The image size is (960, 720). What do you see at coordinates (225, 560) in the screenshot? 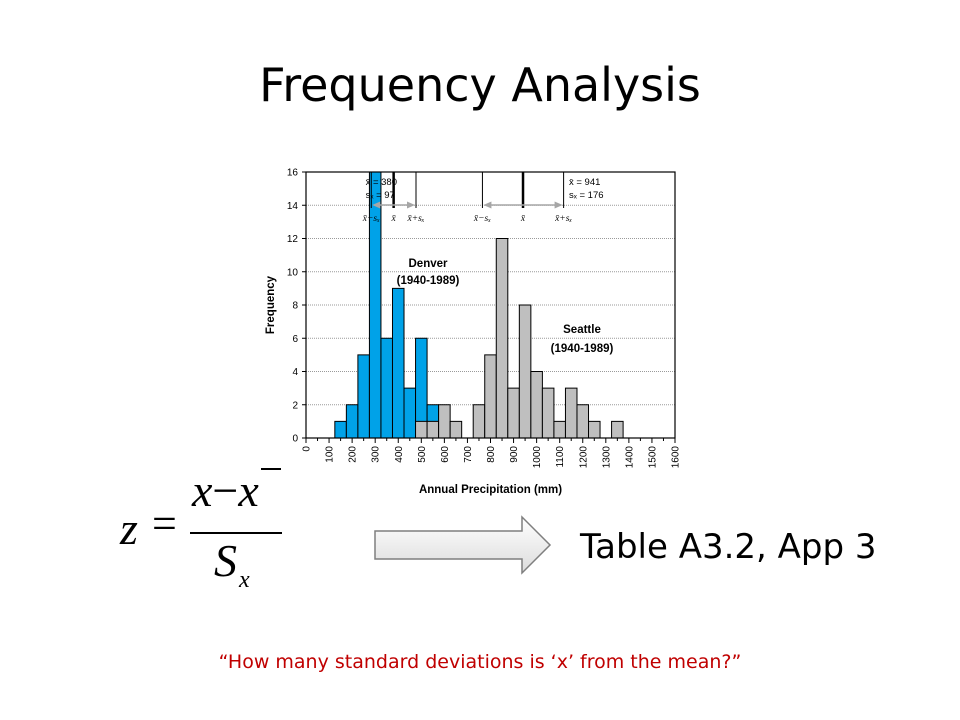
I see `formula-denominator: S` at bounding box center [225, 560].